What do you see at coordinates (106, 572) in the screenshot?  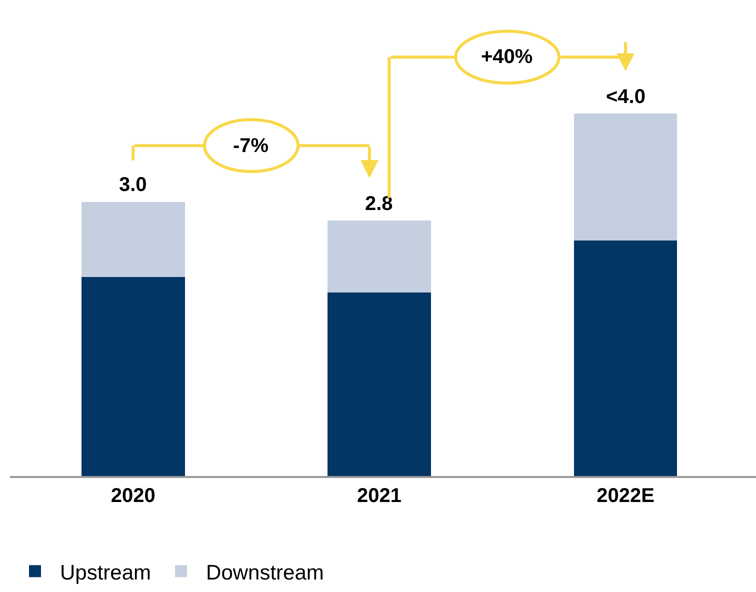 I see `legend-label: Upstream` at bounding box center [106, 572].